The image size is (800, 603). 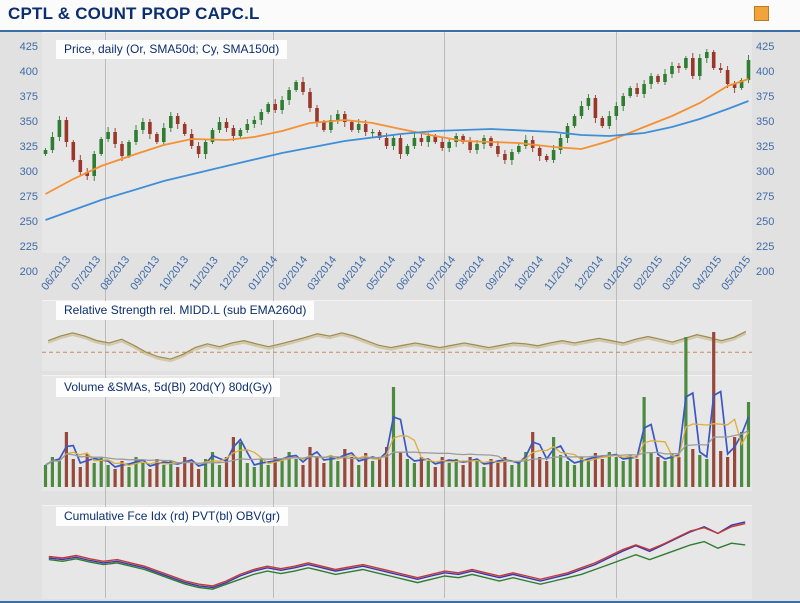 What do you see at coordinates (765, 197) in the screenshot?
I see `price-tick-label-right: 275` at bounding box center [765, 197].